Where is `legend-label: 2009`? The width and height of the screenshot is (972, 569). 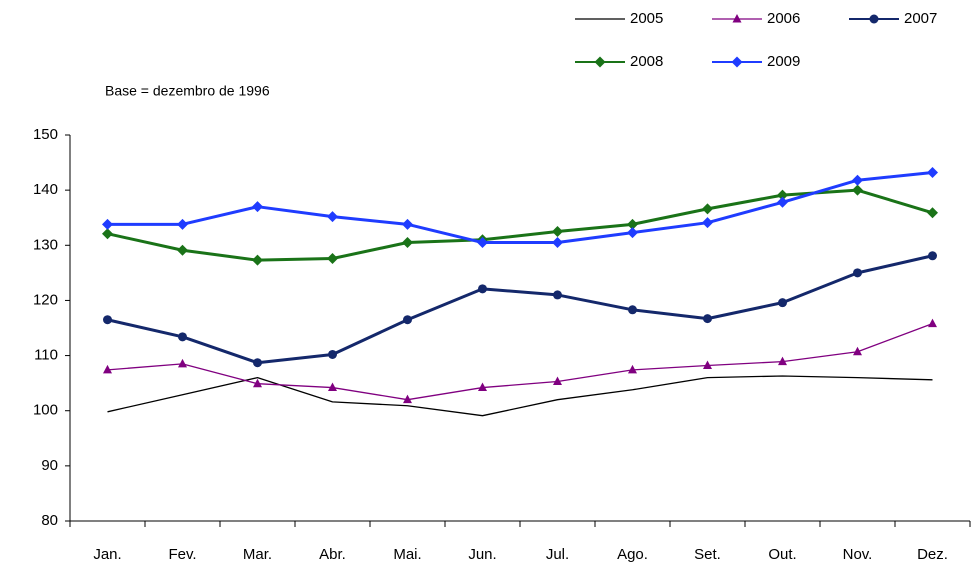 legend-label: 2009 is located at coordinates (783, 61).